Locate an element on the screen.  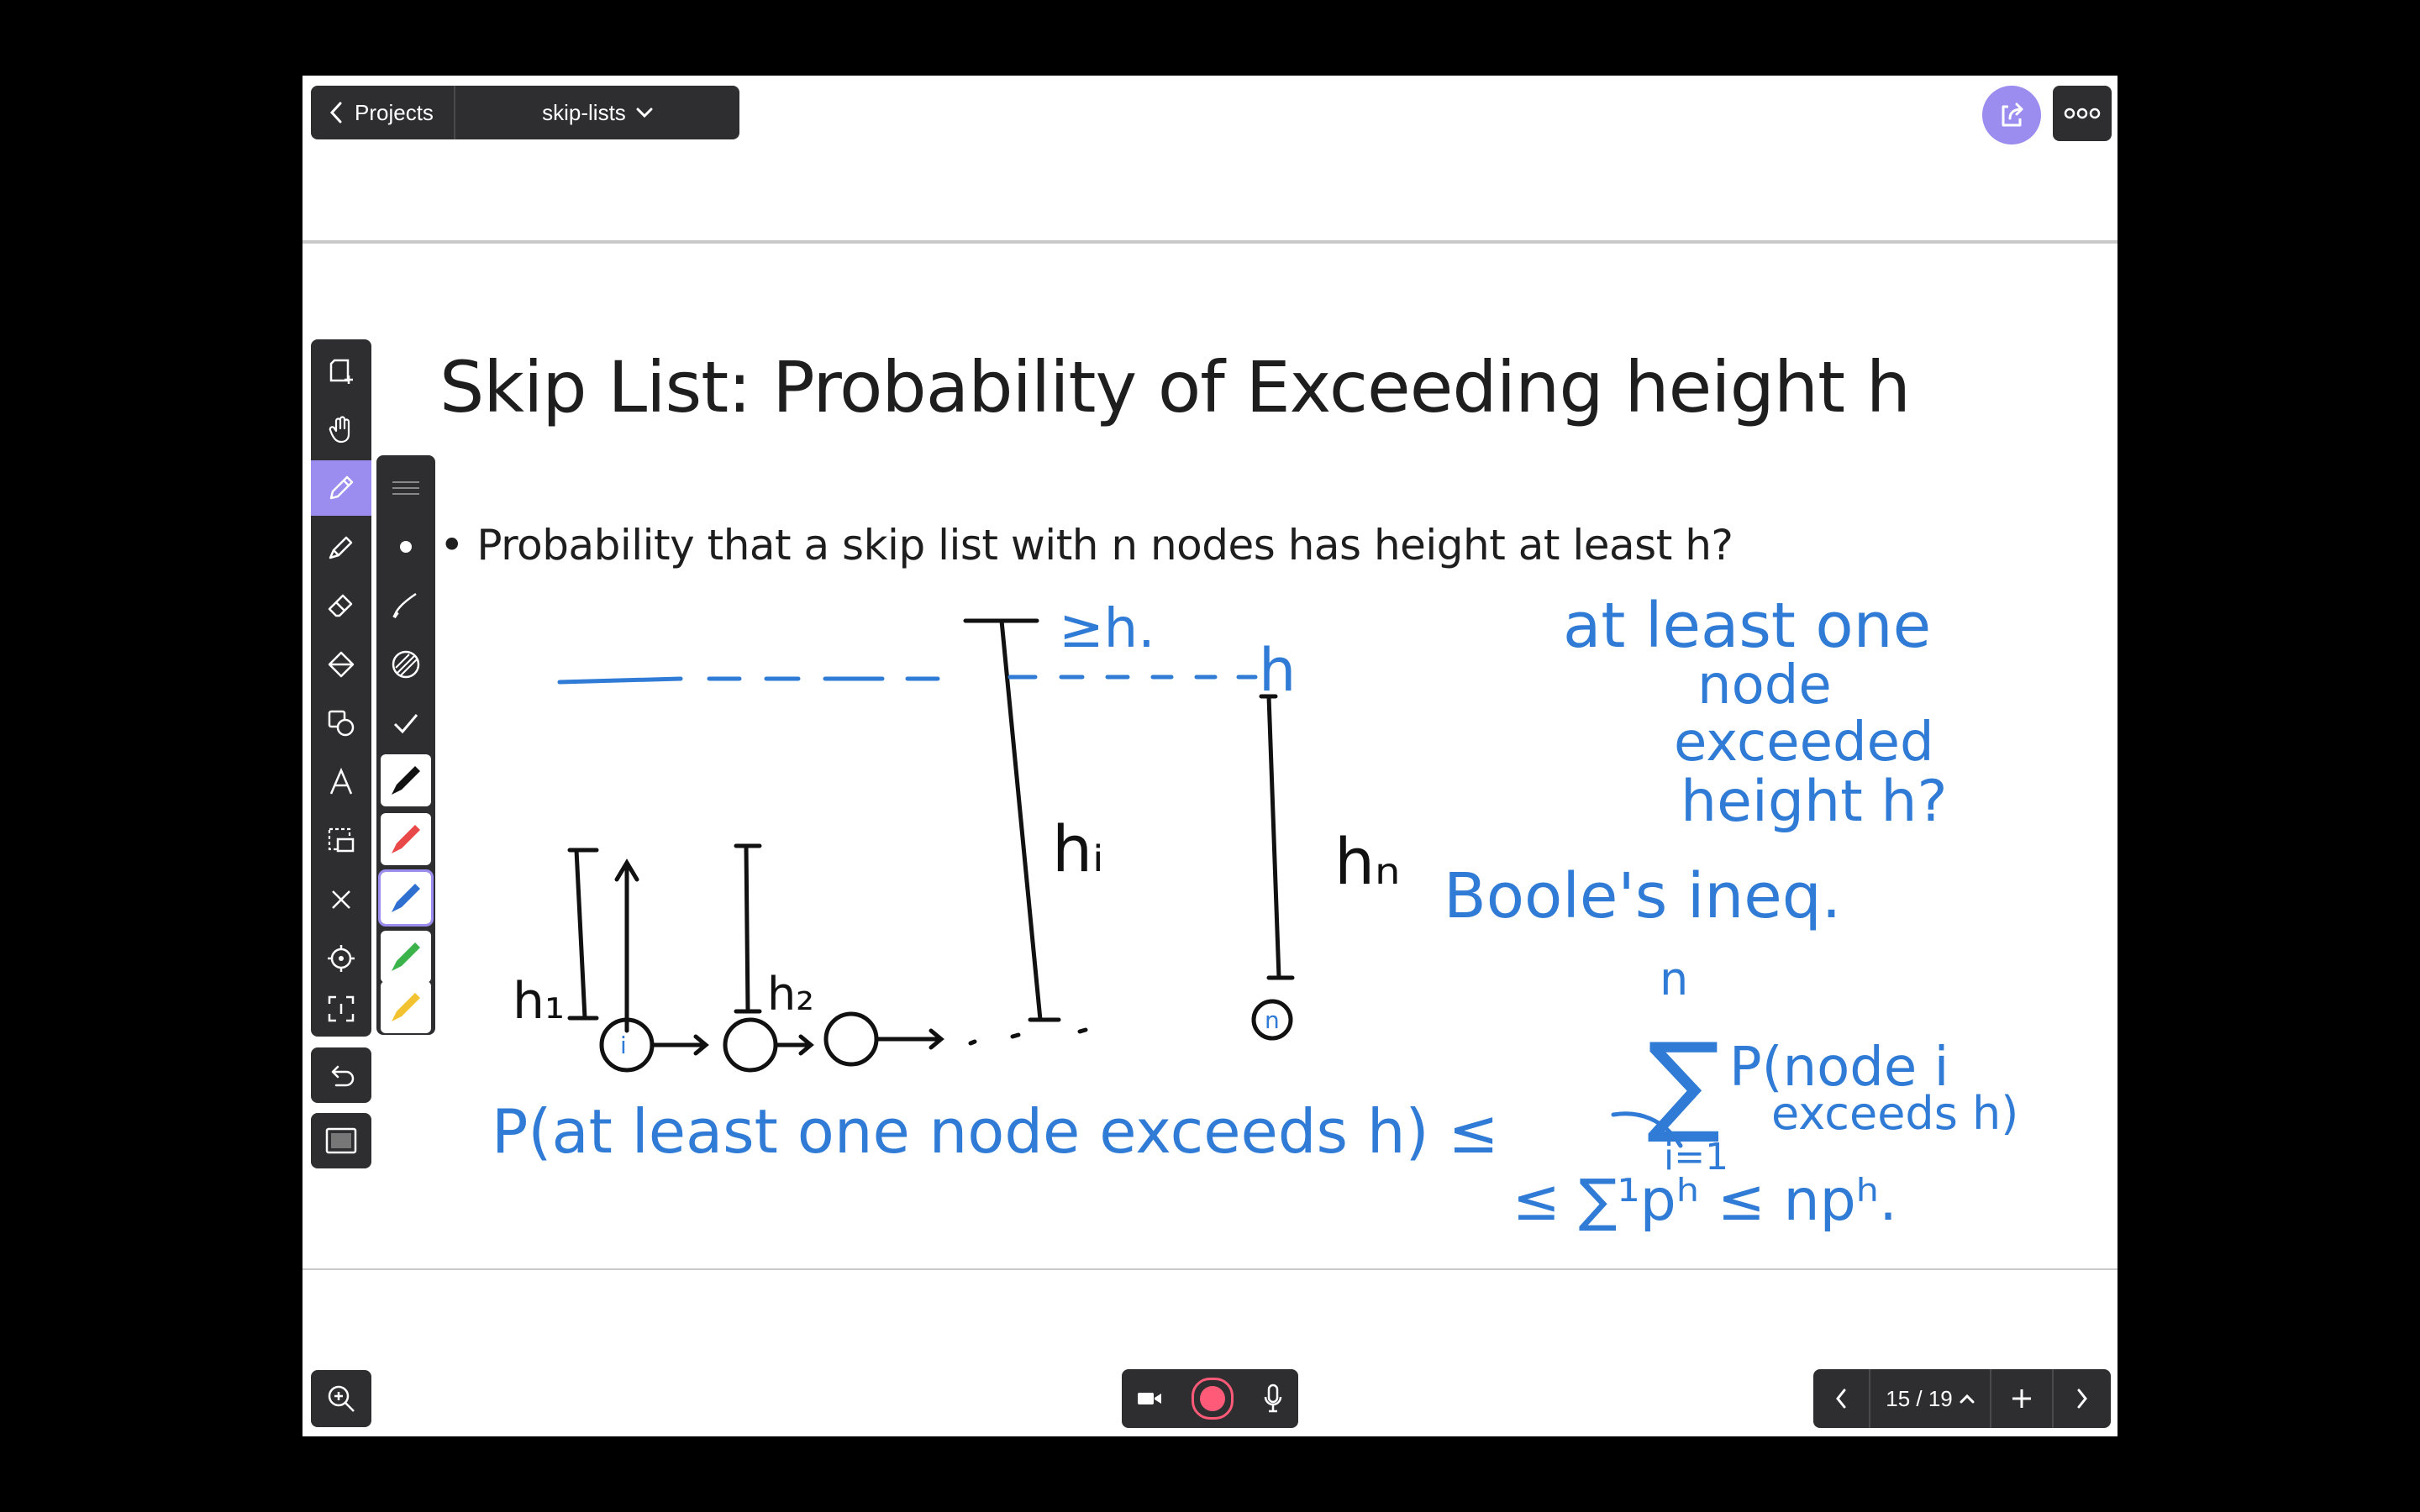
pen-red-body is located at coordinates (406, 839).